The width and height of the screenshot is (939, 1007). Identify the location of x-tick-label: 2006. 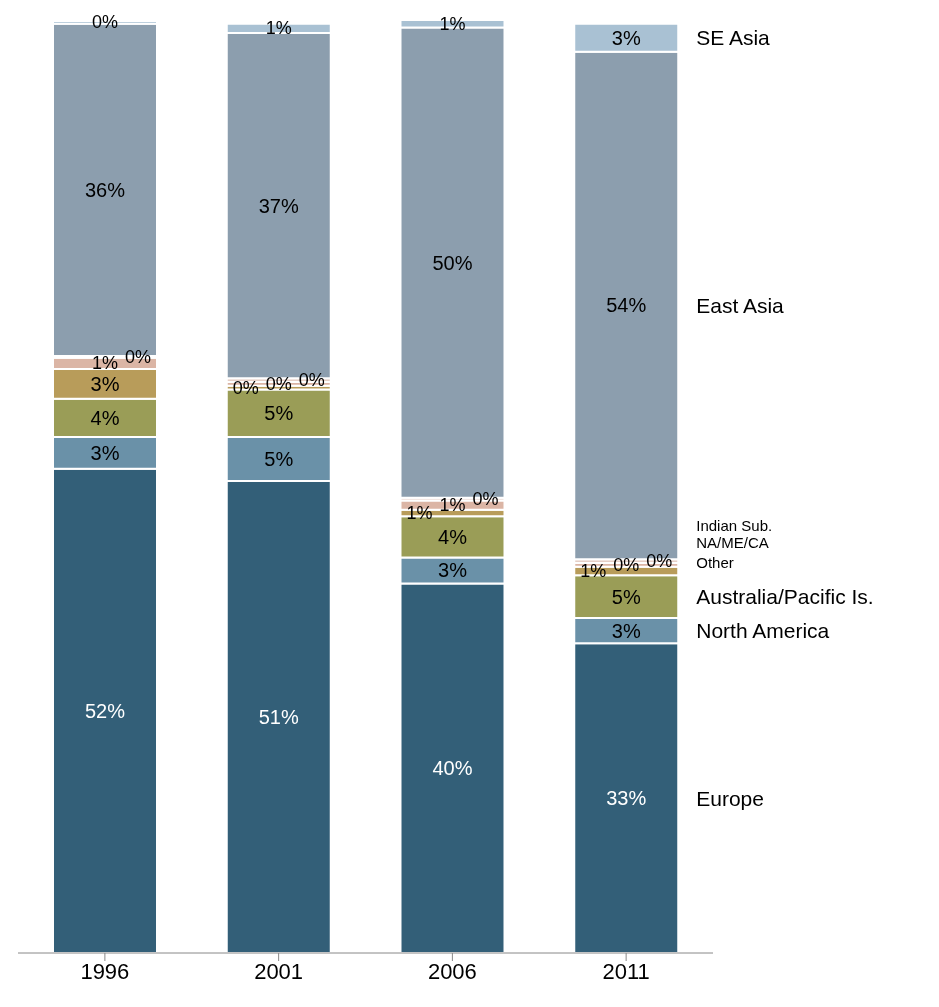
(452, 971).